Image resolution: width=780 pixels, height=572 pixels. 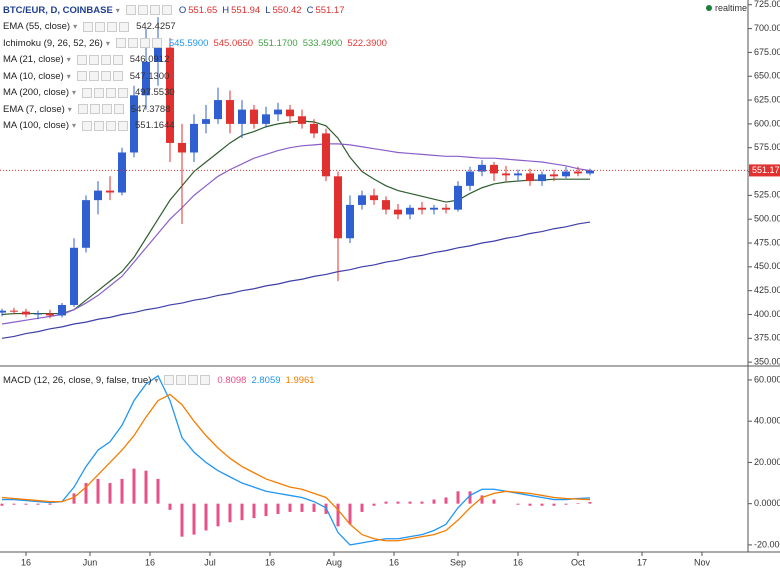 I want to click on macd-value: 2.8059, so click(x=266, y=380).